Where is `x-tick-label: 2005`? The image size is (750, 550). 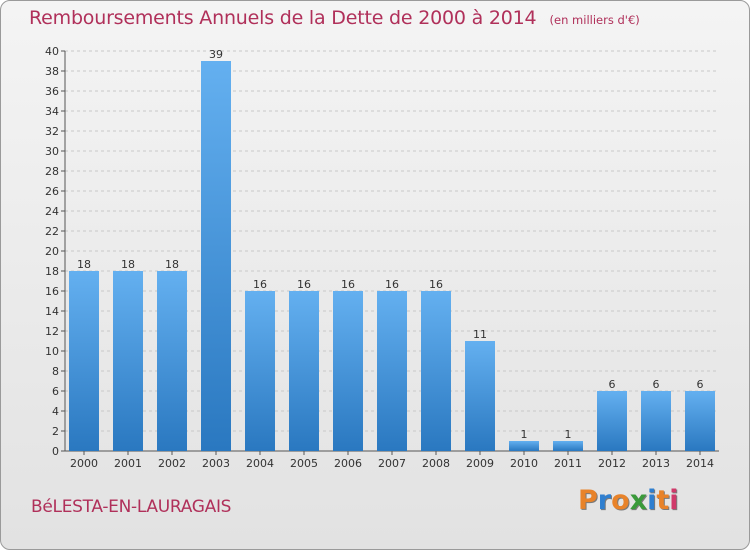
x-tick-label: 2005 is located at coordinates (304, 463).